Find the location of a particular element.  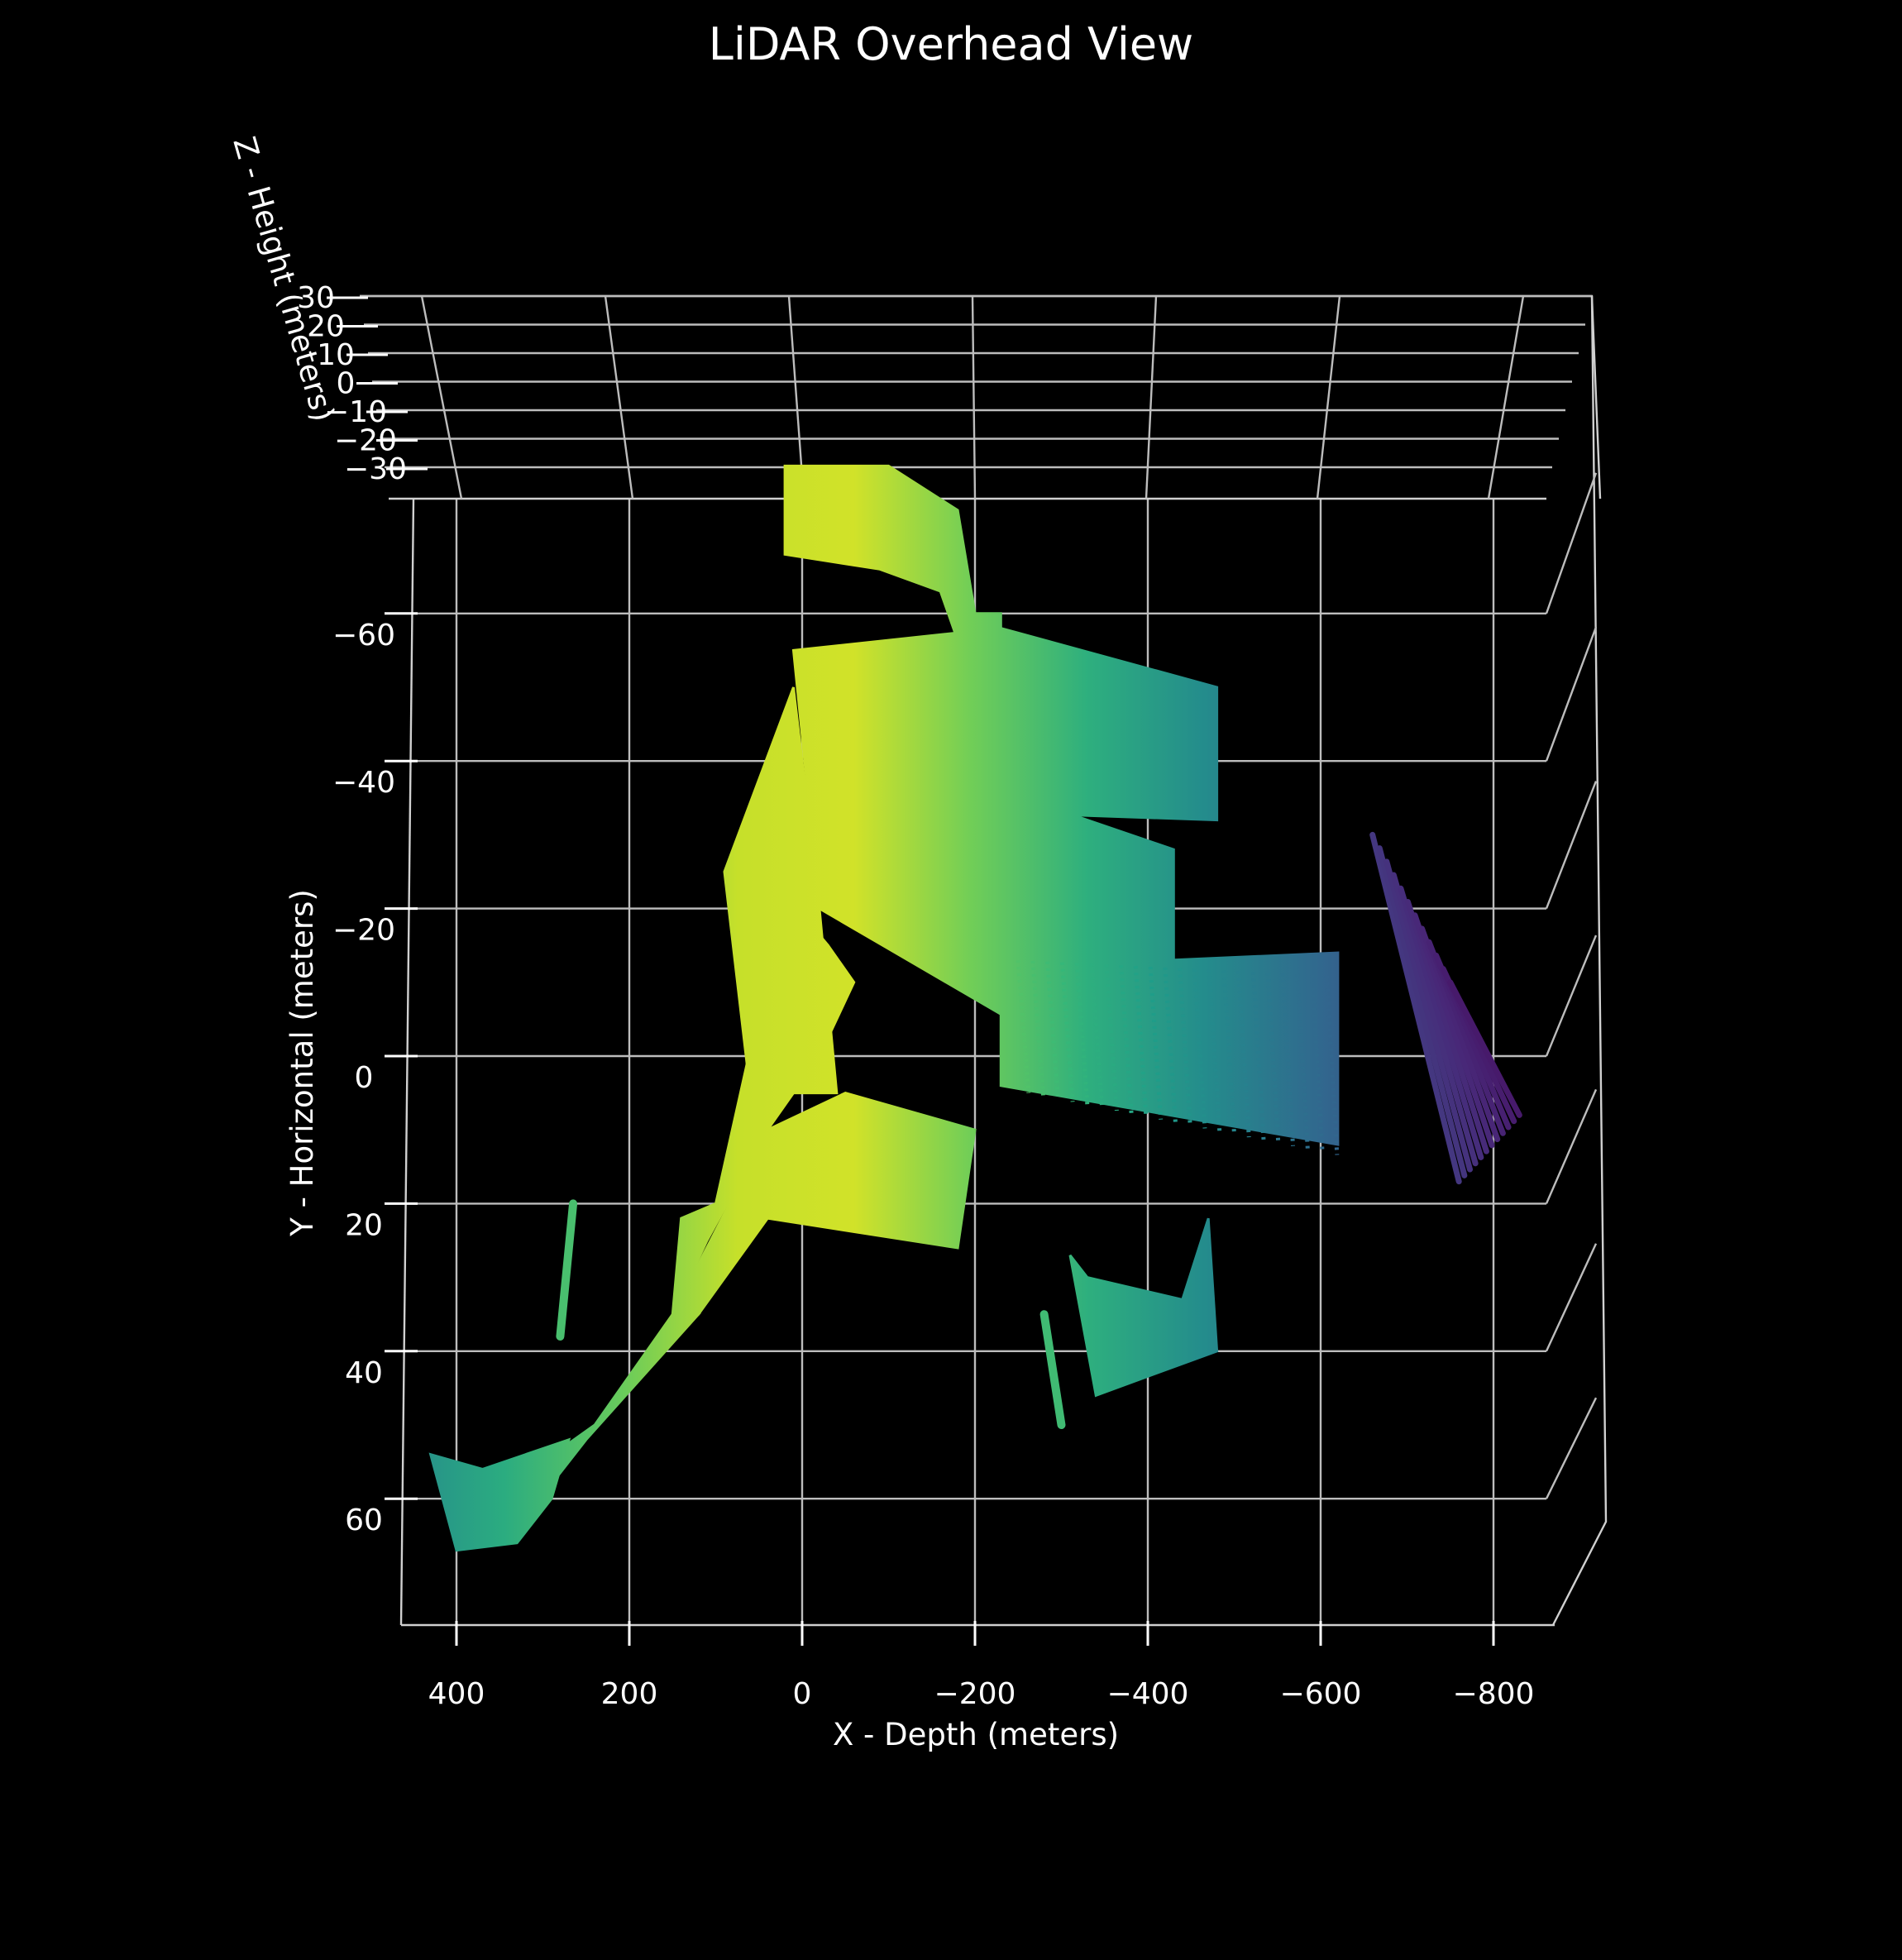

x-tick-label: −600 is located at coordinates (1321, 1694).